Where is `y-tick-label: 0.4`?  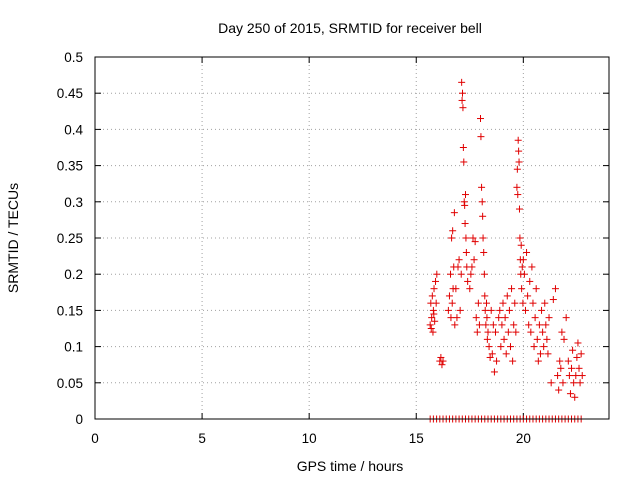
y-tick-label: 0.4 is located at coordinates (73, 129).